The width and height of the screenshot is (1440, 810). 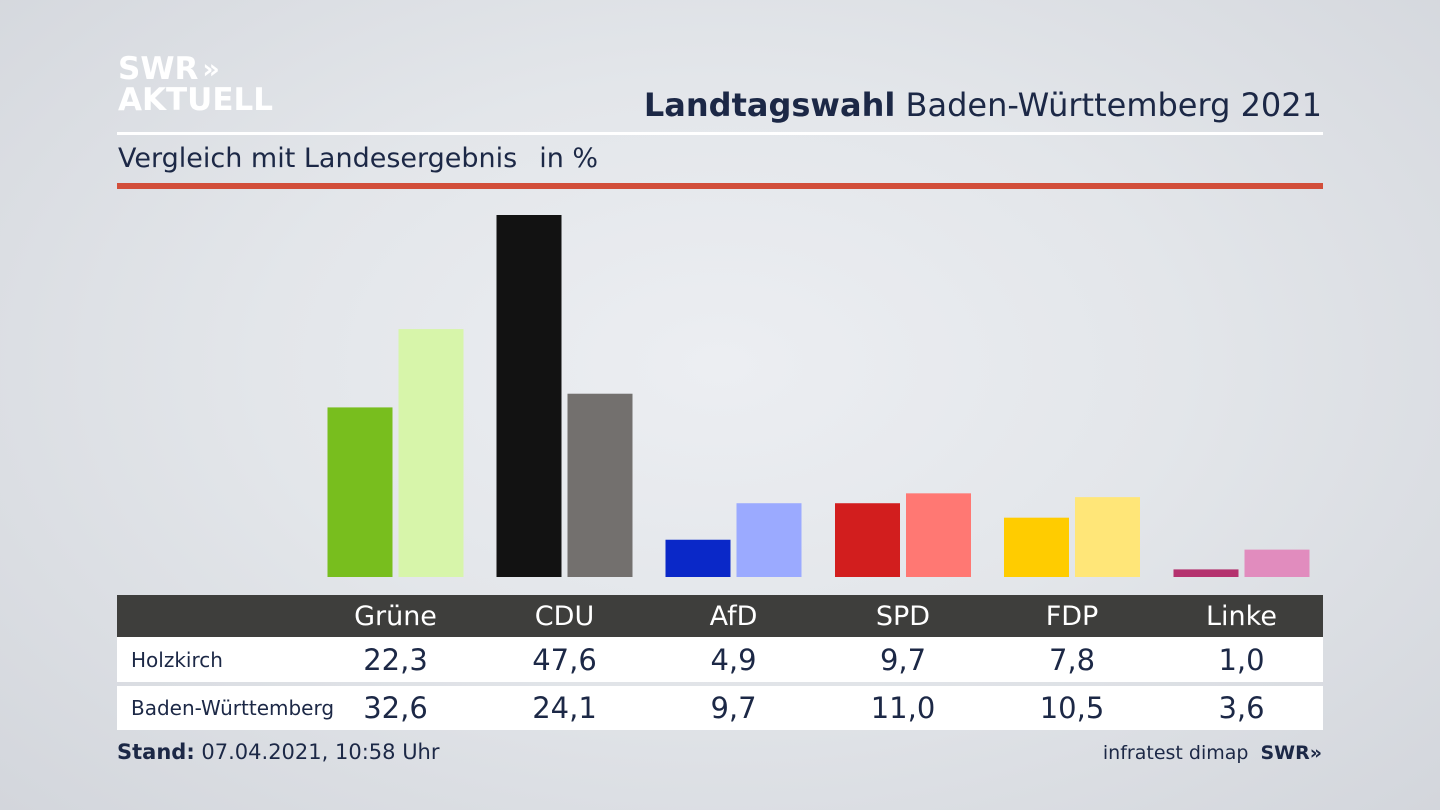 What do you see at coordinates (903, 616) in the screenshot?
I see `column-header: SPD` at bounding box center [903, 616].